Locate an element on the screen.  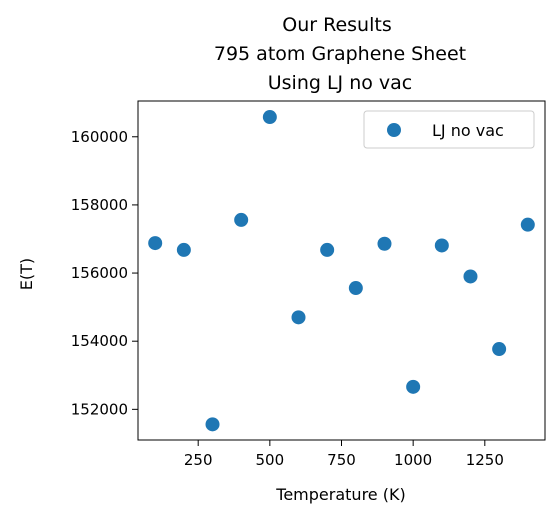
y-tick-label: 154000 is located at coordinates (99, 341).